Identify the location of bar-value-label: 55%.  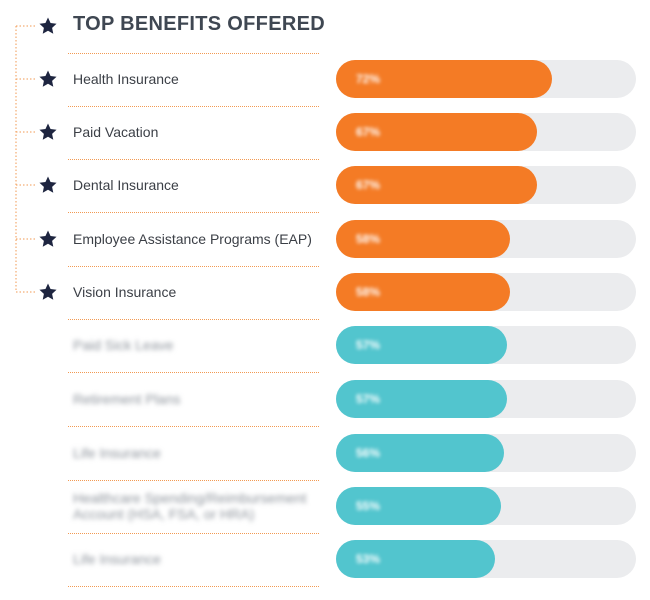
(368, 506).